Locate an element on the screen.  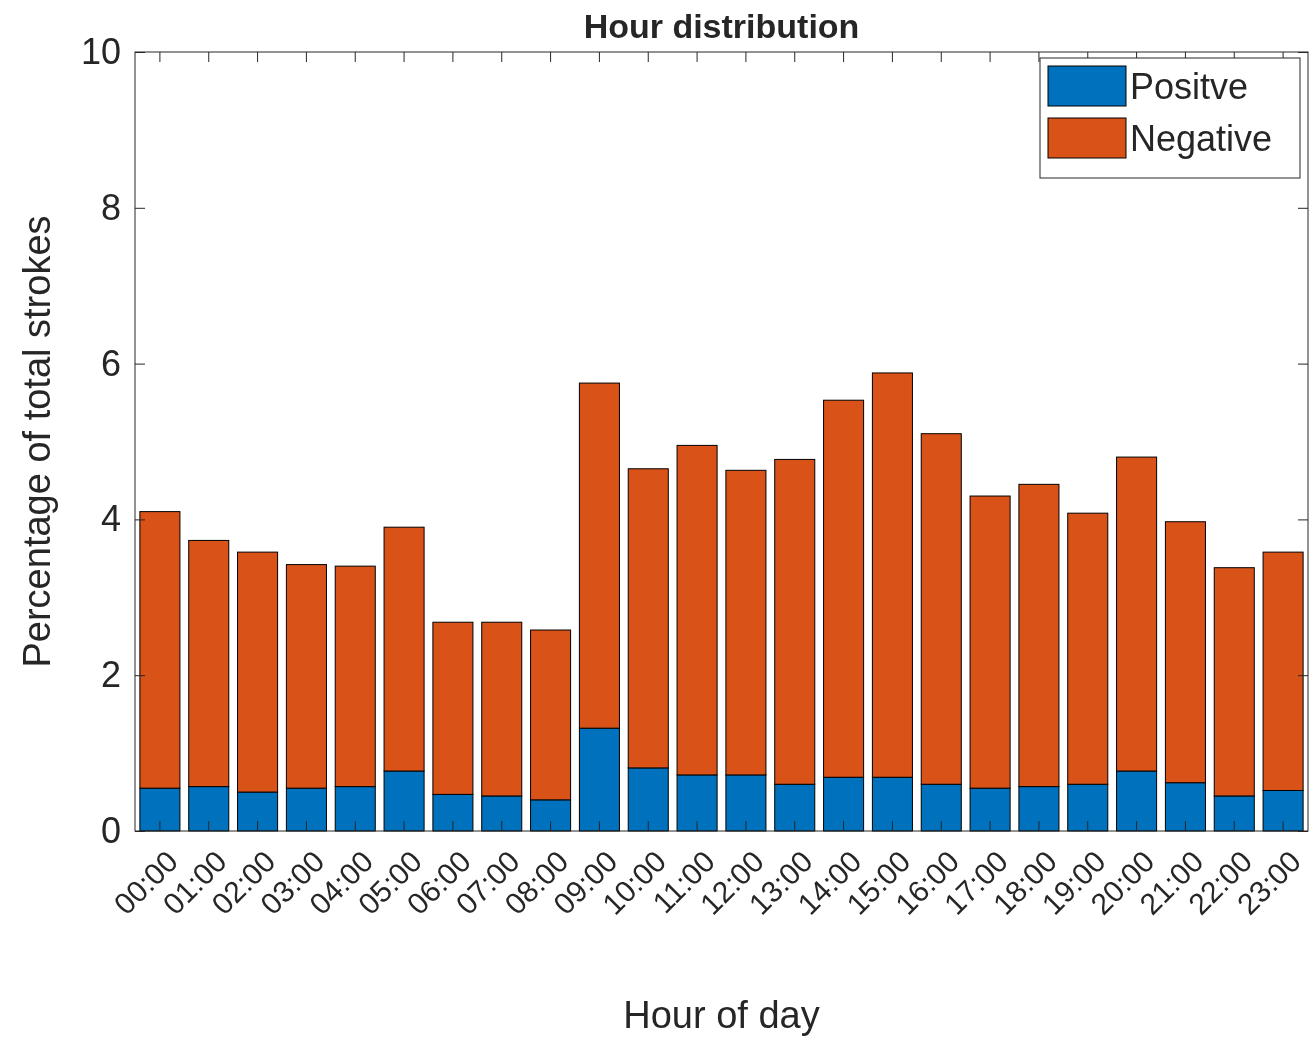
x-axis-title: Hour of day is located at coordinates (721, 1015).